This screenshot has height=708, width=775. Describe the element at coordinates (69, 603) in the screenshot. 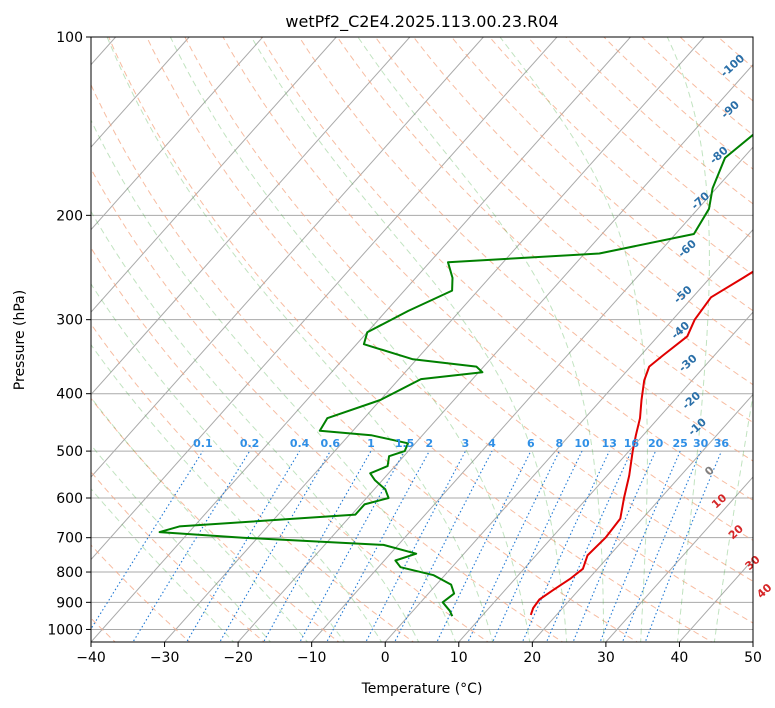

I see `y-tick-label: 900` at that location.